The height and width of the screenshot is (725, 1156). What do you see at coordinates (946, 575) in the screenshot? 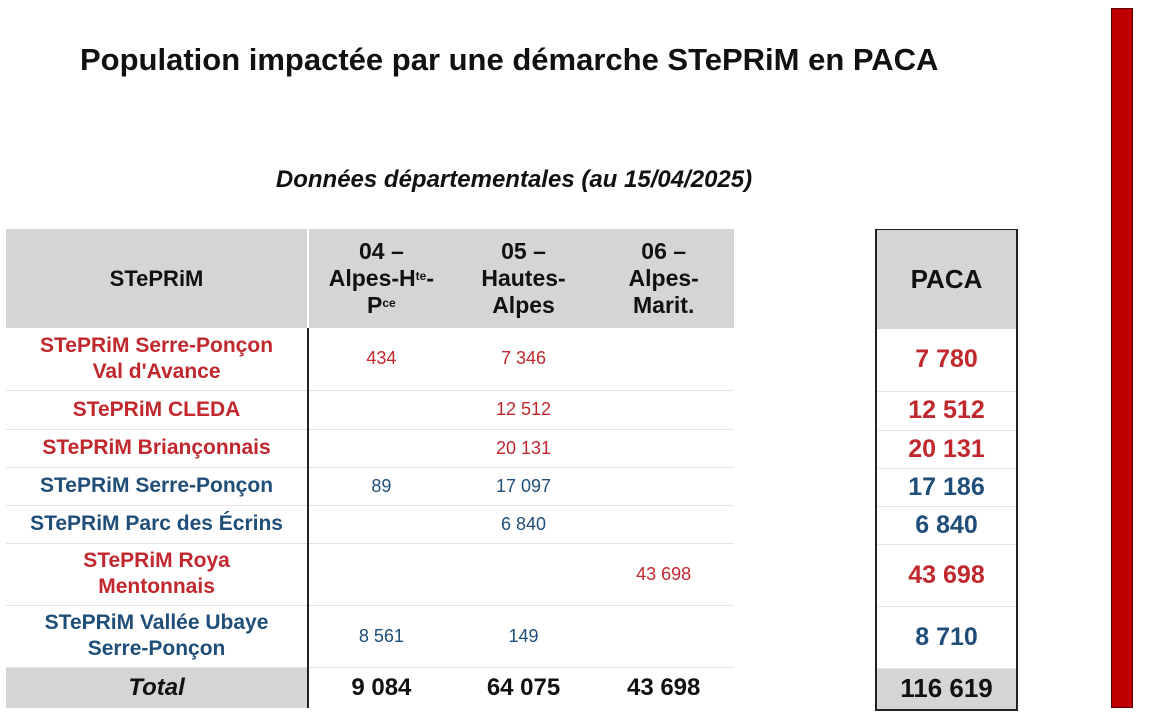
I see `paca-cell: 43 698` at bounding box center [946, 575].